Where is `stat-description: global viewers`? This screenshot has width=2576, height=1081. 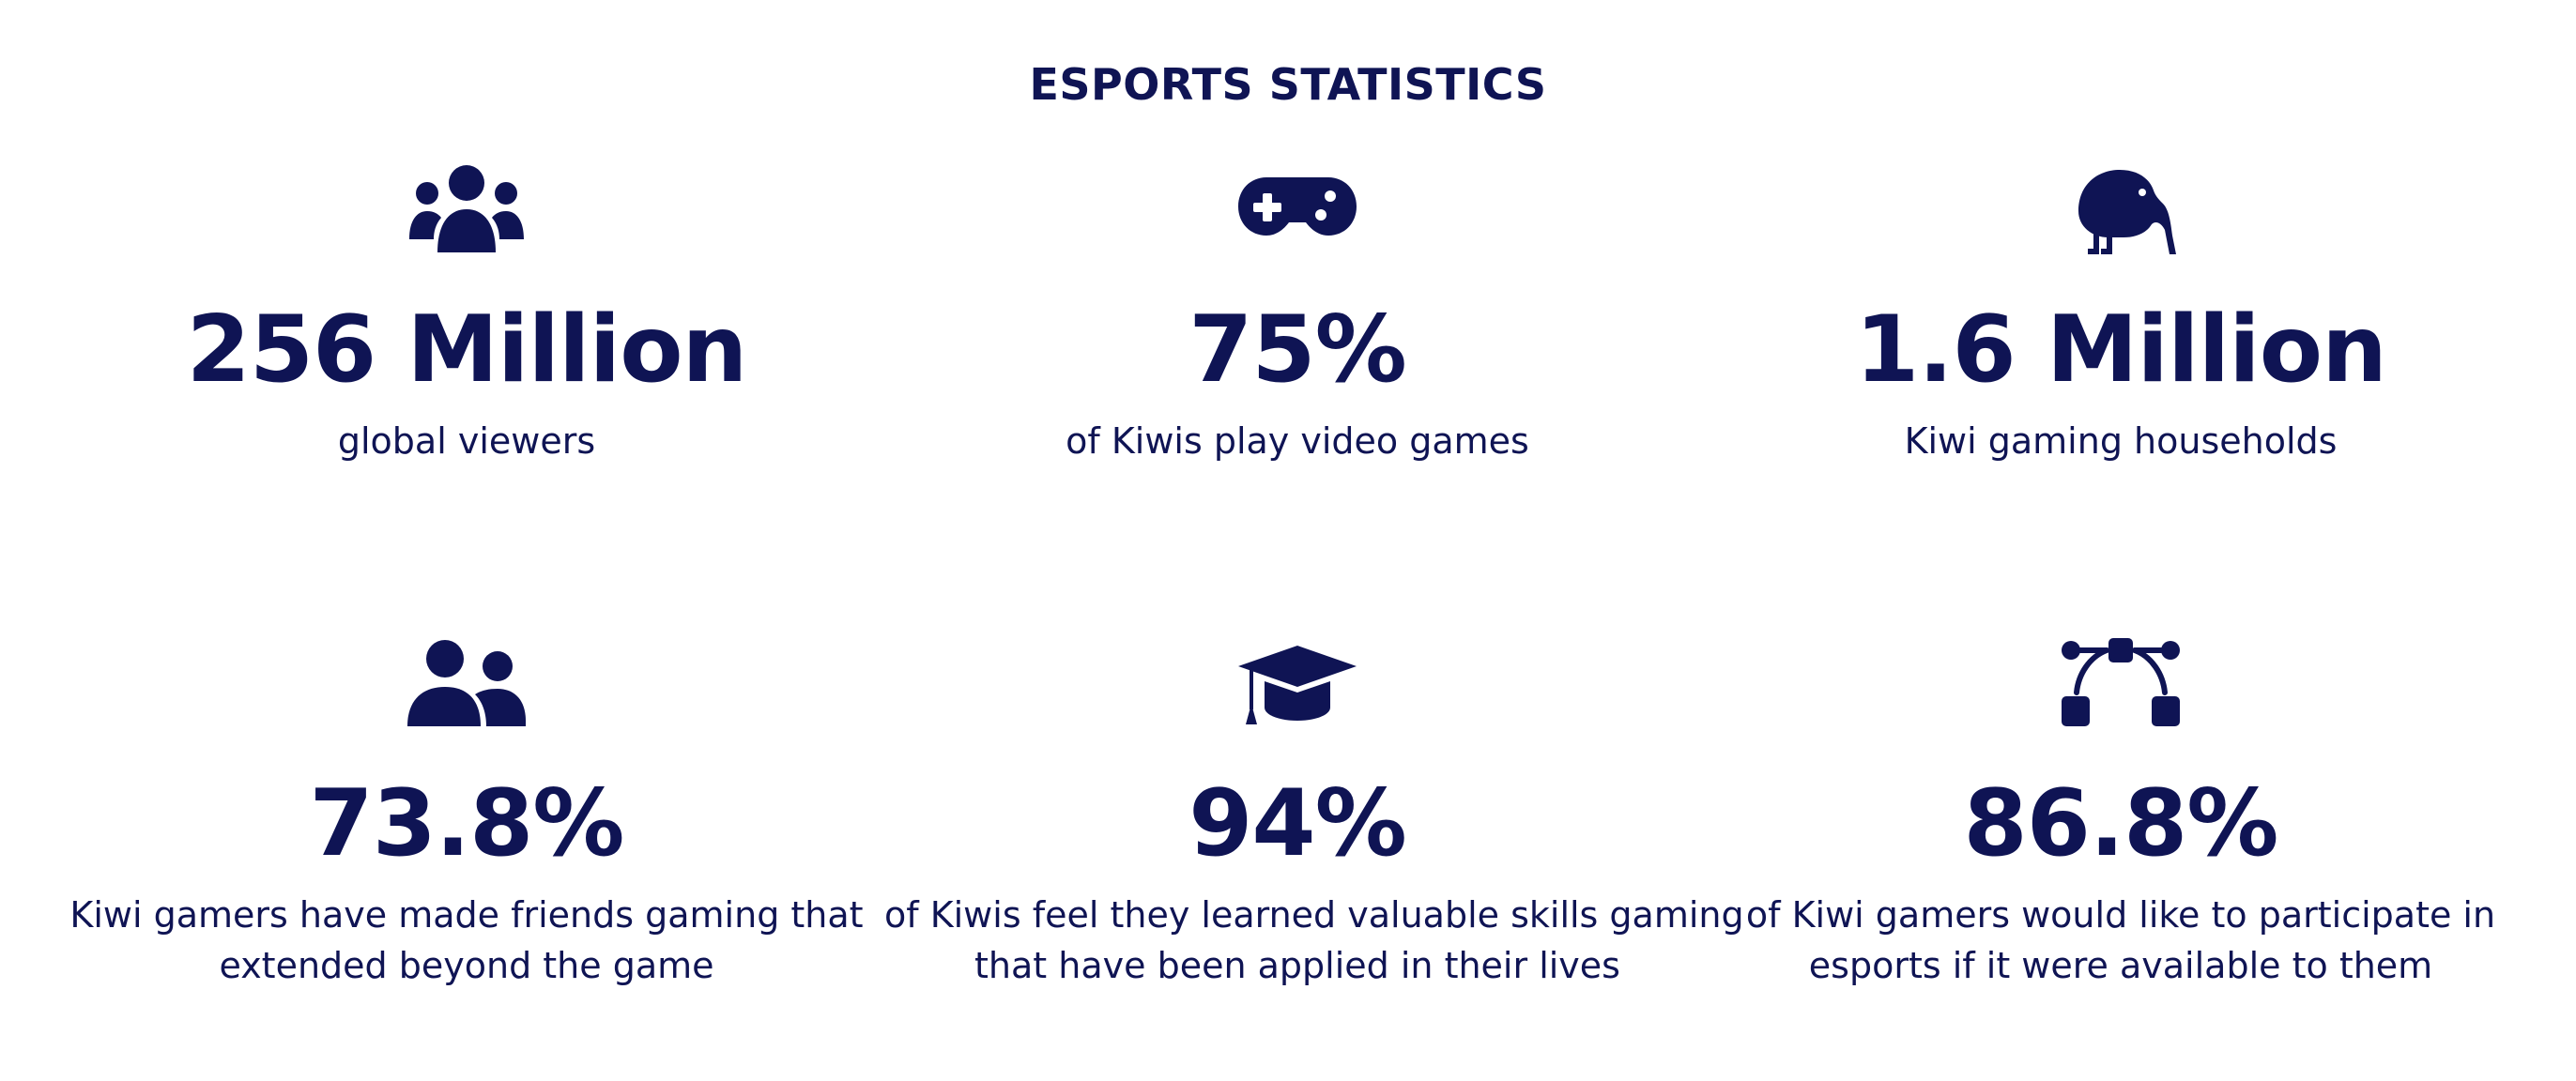
stat-description: global viewers is located at coordinates (467, 441).